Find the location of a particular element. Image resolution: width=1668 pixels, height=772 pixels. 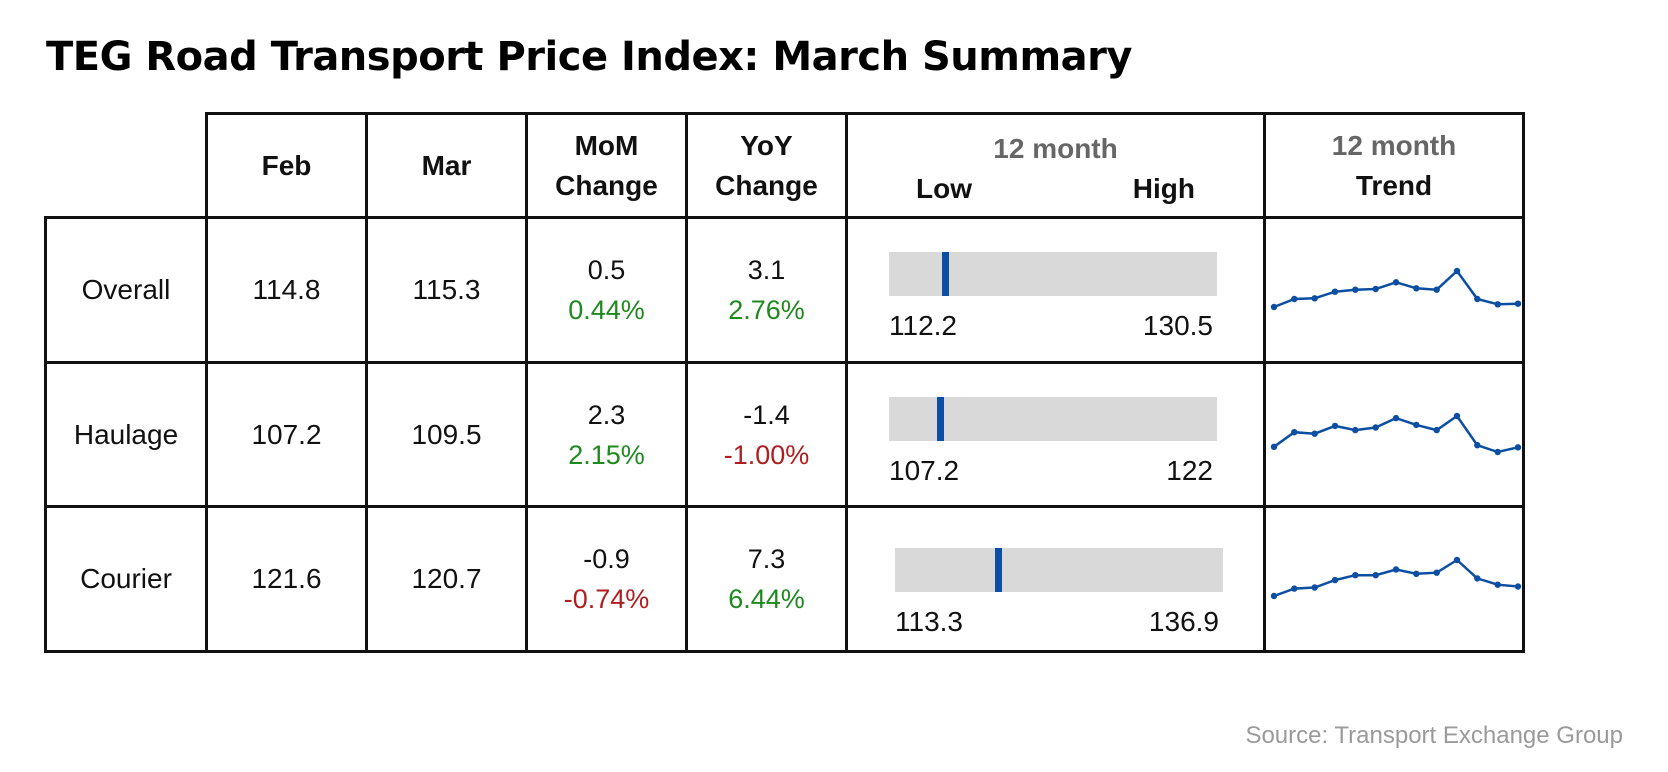

feb-value-cell: 107.2 is located at coordinates (286, 435).